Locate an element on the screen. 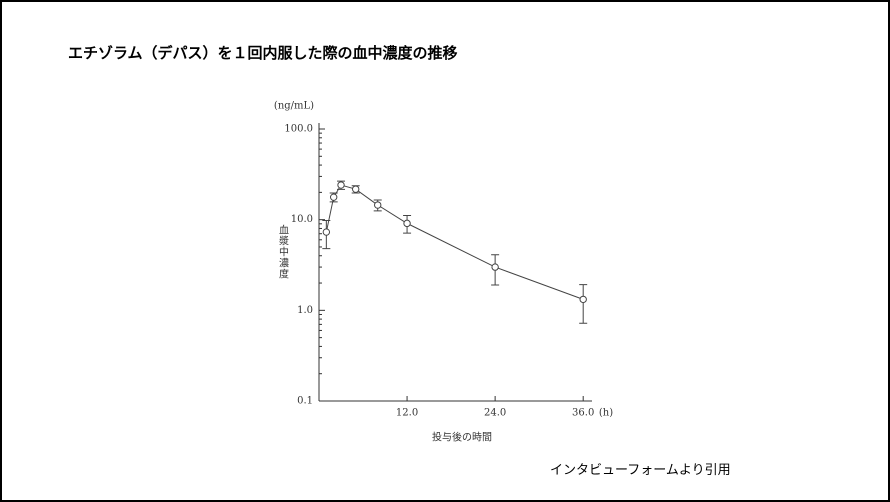  x-tick-label: 12.0 is located at coordinates (407, 413).